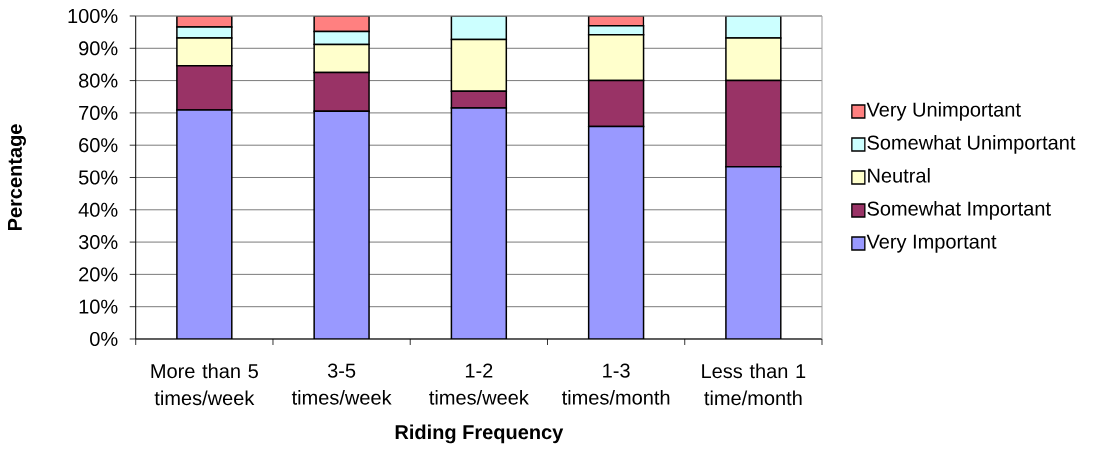 The height and width of the screenshot is (449, 1102). I want to click on legend-label: Neutral, so click(899, 175).